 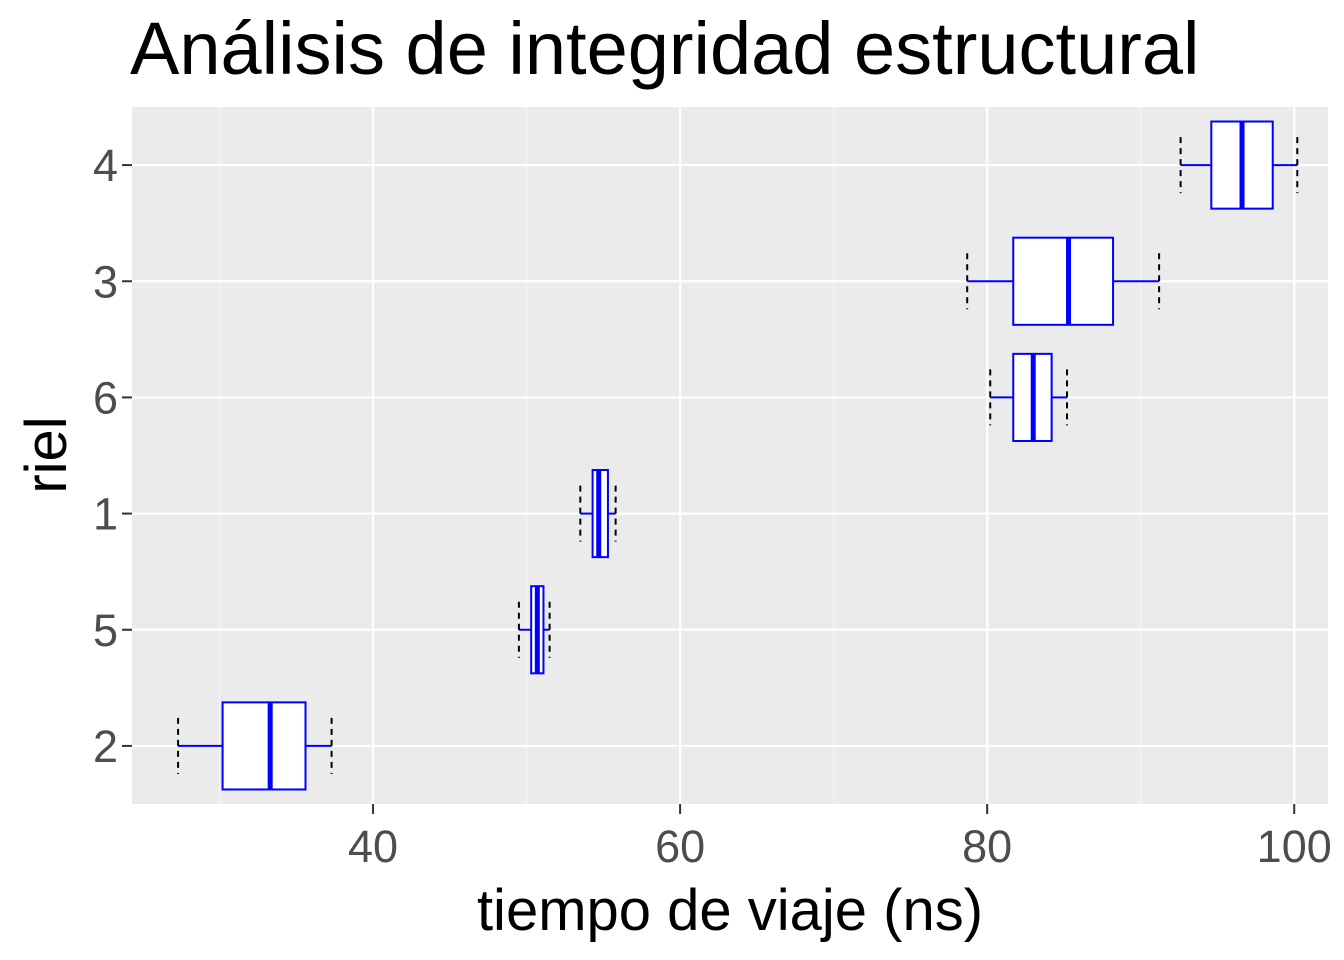 What do you see at coordinates (987, 846) in the screenshot?
I see `x-tick-label: 80` at bounding box center [987, 846].